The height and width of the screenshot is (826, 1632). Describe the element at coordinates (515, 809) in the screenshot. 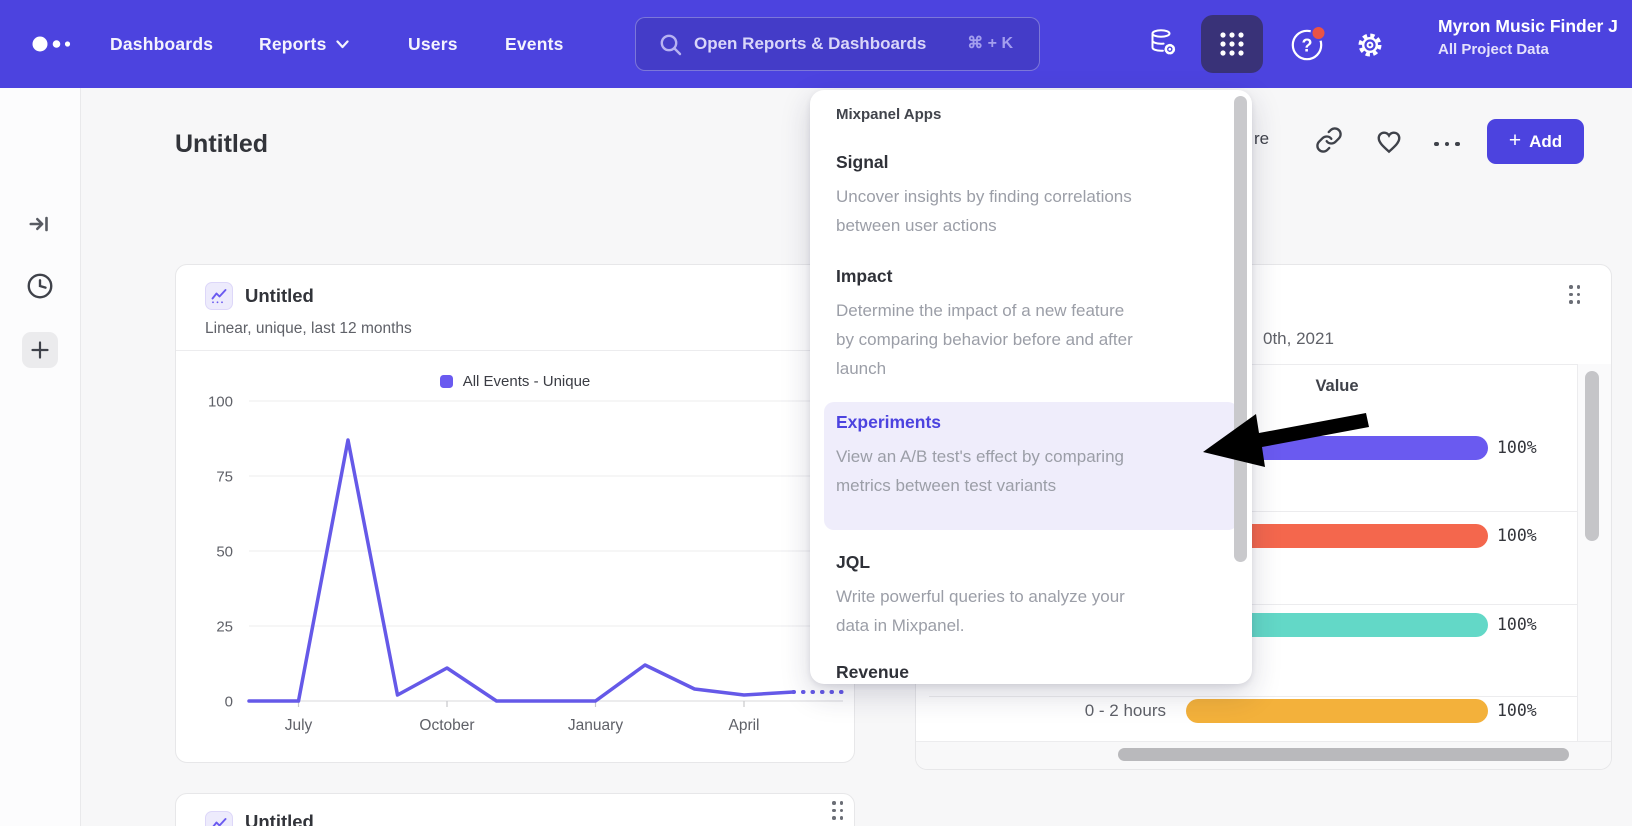

I see `second-chart-card: Untitled` at that location.